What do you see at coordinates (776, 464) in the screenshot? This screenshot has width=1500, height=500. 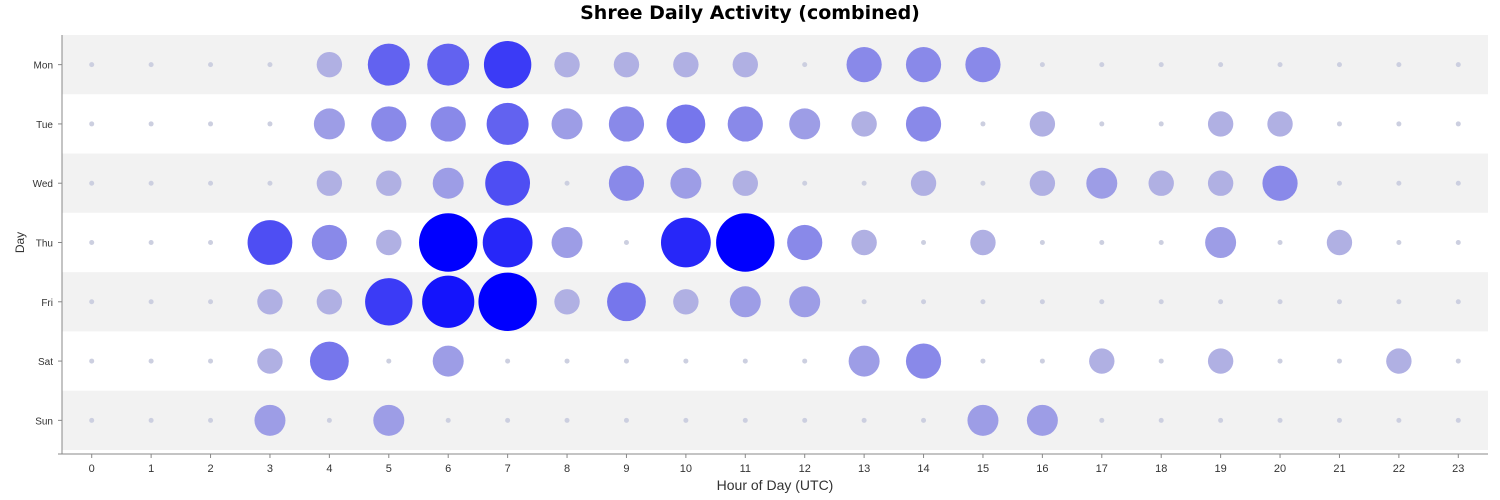 I see `x-tick-labels: 0 1 2 3 4 5 6 7 8 9 10 11 12 13 14 15 16 17 18 19 20 21 22 23` at bounding box center [776, 464].